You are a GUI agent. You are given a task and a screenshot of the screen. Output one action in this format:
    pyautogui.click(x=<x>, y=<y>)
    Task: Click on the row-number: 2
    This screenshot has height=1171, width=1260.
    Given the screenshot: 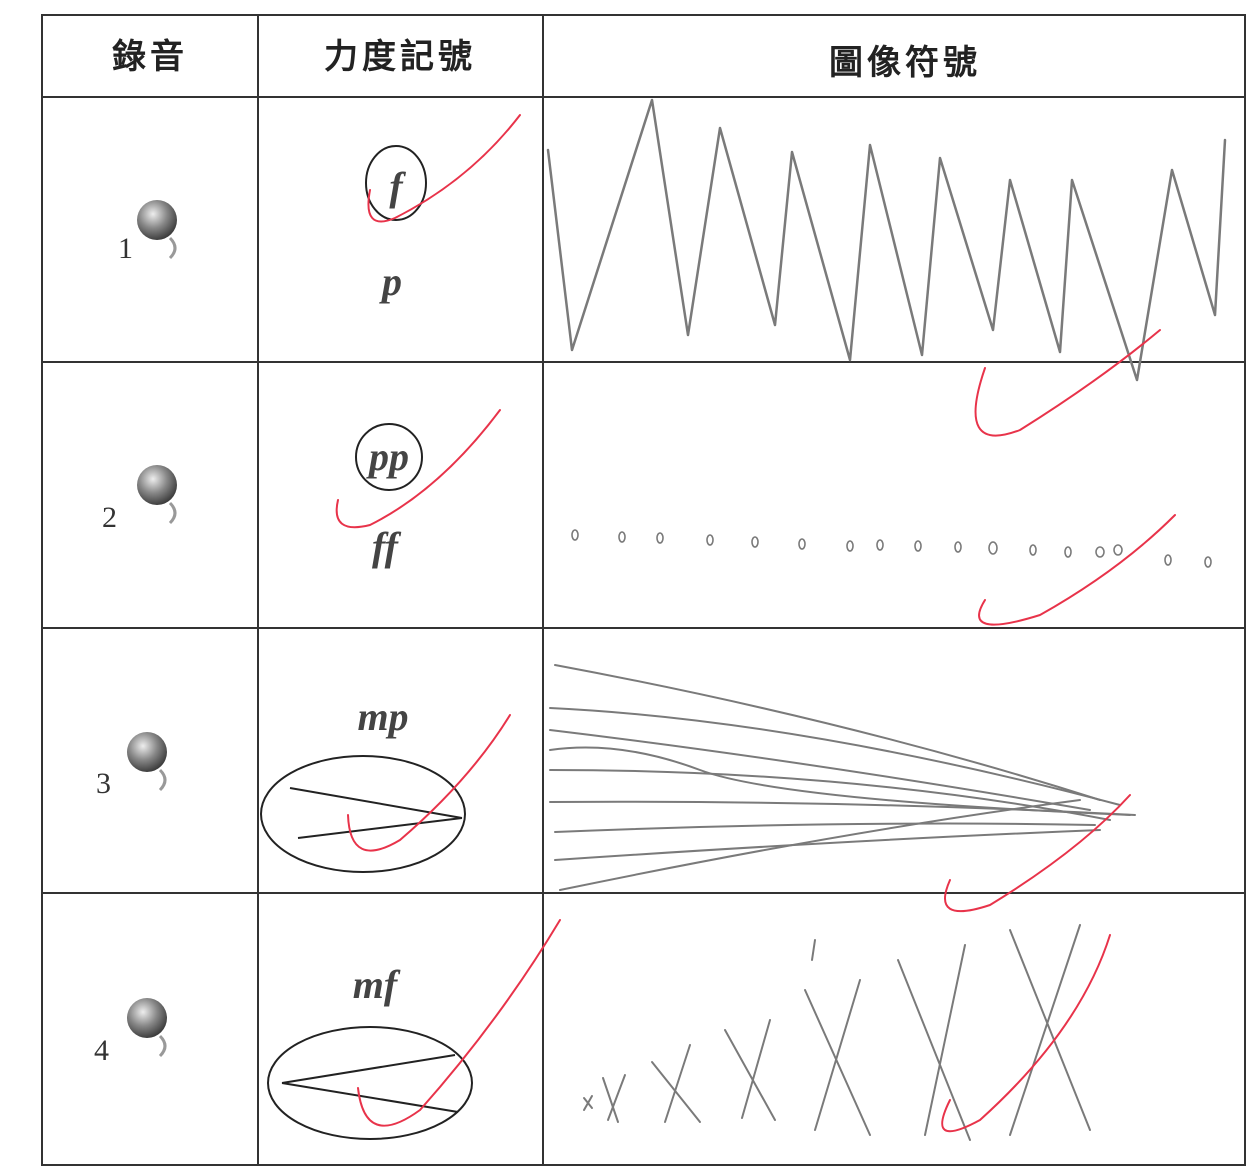 What is the action you would take?
    pyautogui.click(x=109, y=517)
    